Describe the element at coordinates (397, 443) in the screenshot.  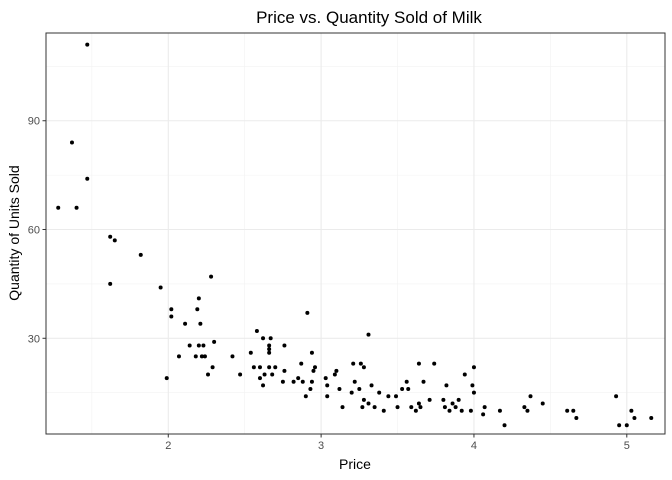
I see `x-axis-ticks: 2 3 4 5` at that location.